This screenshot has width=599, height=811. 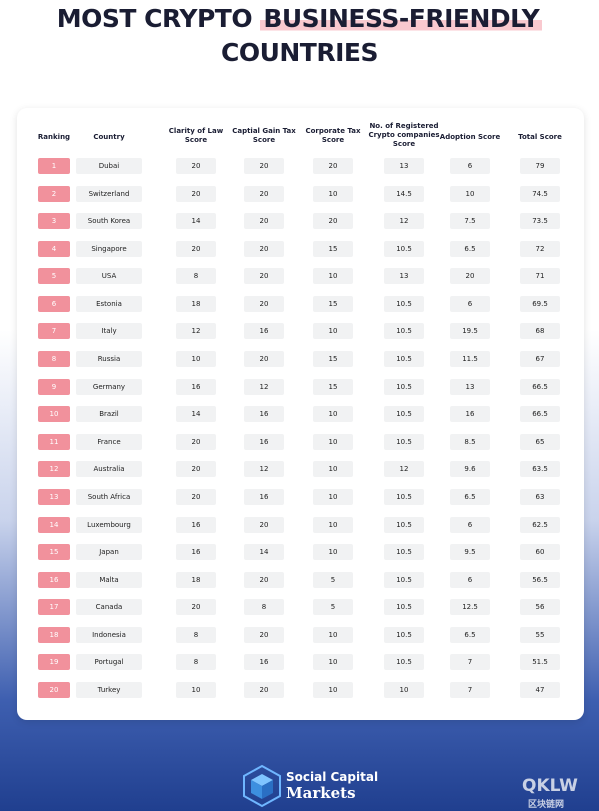 I want to click on score-cell: 74.5, so click(x=540, y=193).